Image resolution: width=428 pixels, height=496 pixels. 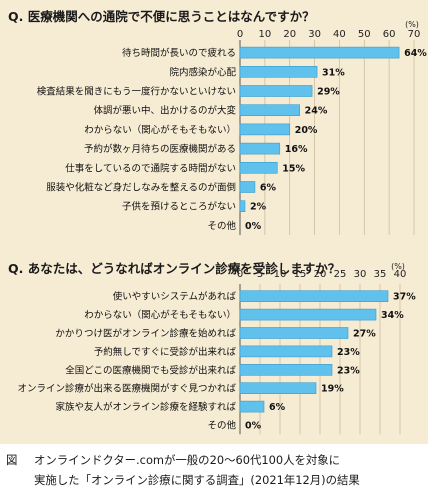 I want to click on chart2-unit-label: (%), so click(x=398, y=266).